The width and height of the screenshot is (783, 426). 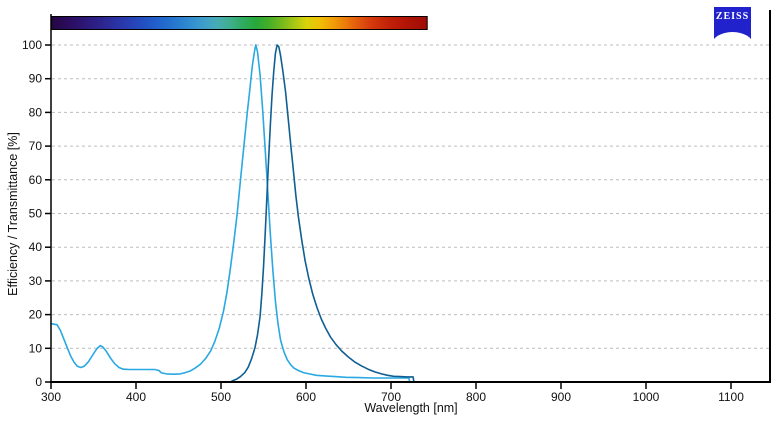 What do you see at coordinates (36, 79) in the screenshot?
I see `y-tick-label-90: 90` at bounding box center [36, 79].